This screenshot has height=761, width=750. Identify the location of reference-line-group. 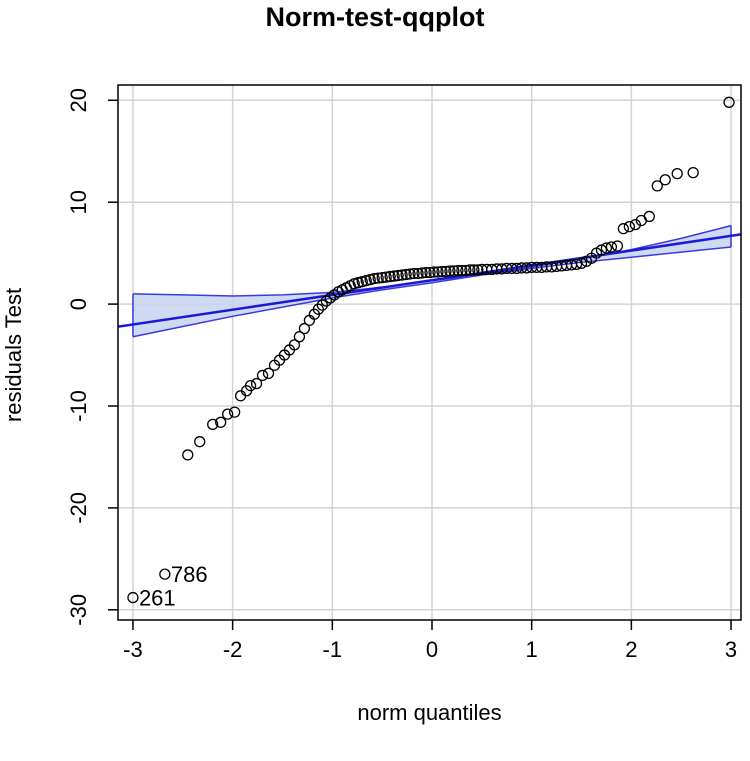
(429, 280).